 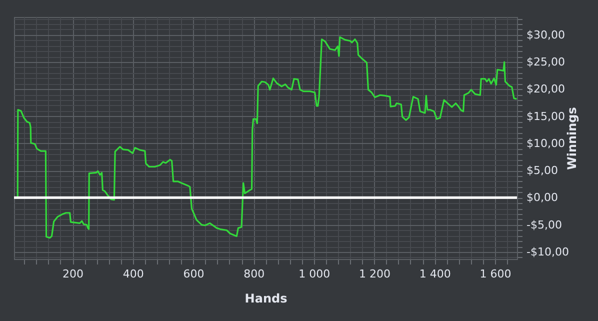 What do you see at coordinates (73, 274) in the screenshot?
I see `x-tick-label: 200` at bounding box center [73, 274].